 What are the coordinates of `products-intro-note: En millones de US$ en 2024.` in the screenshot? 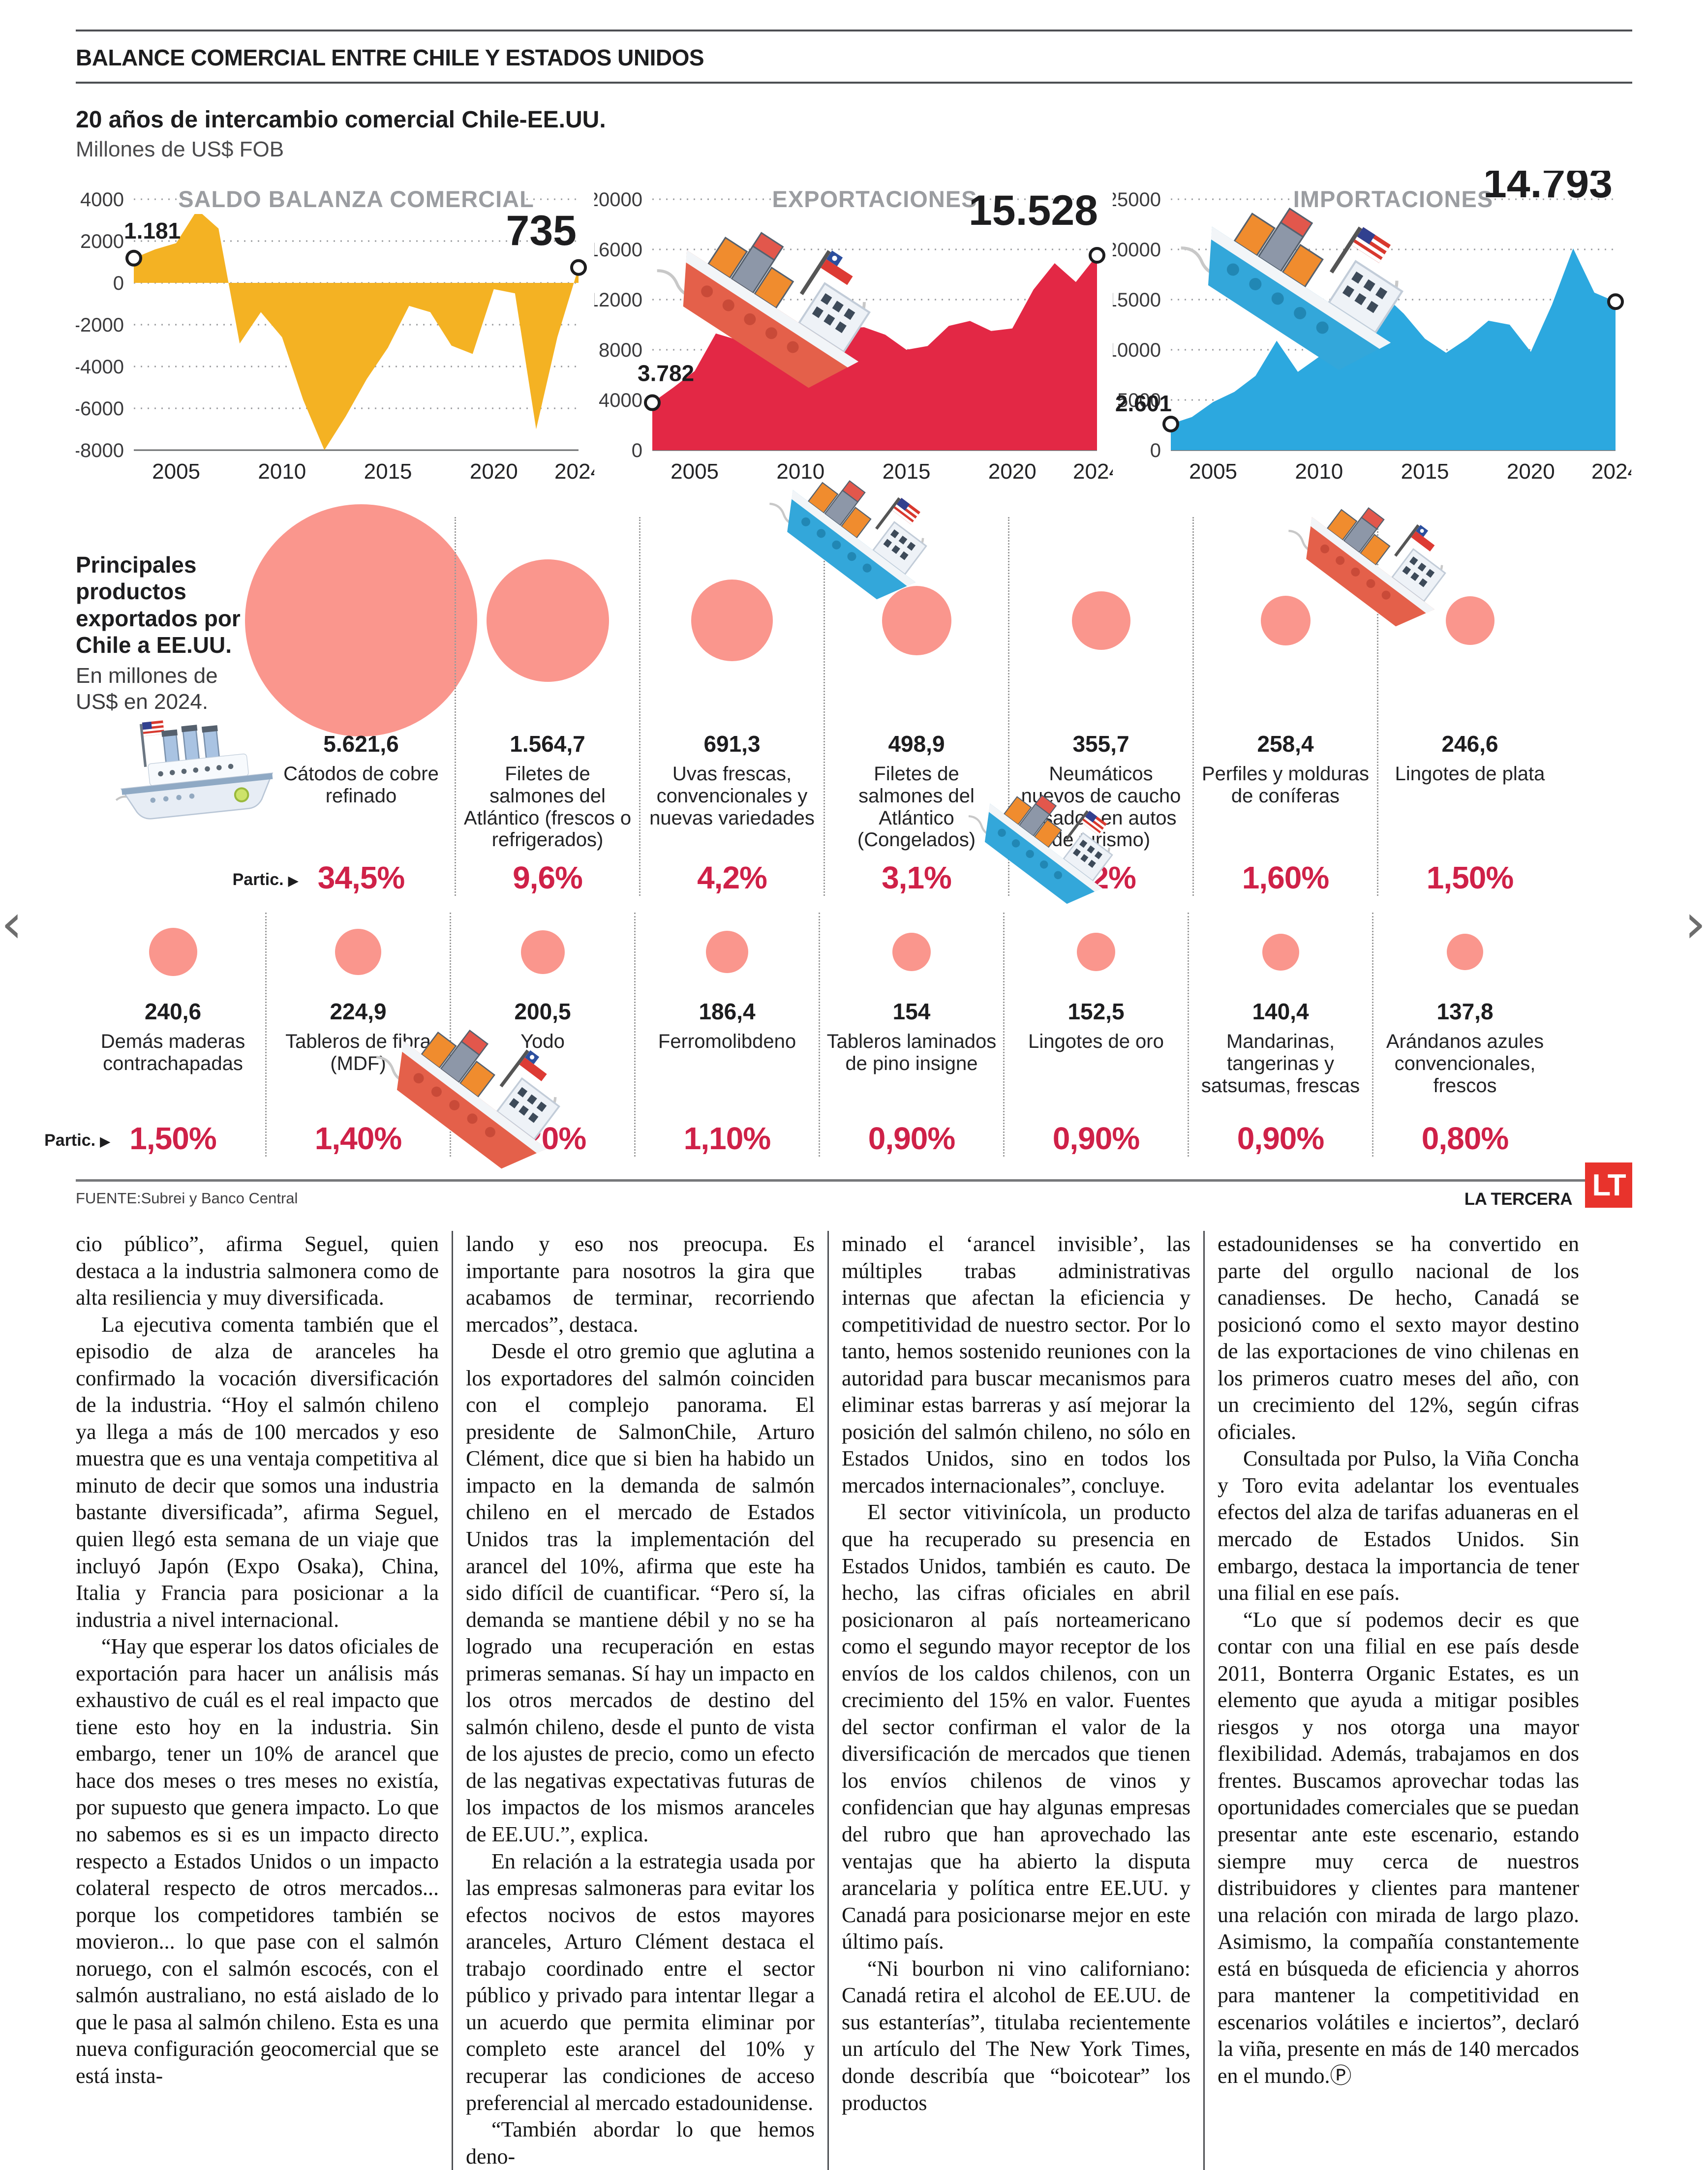 It's located at (147, 689).